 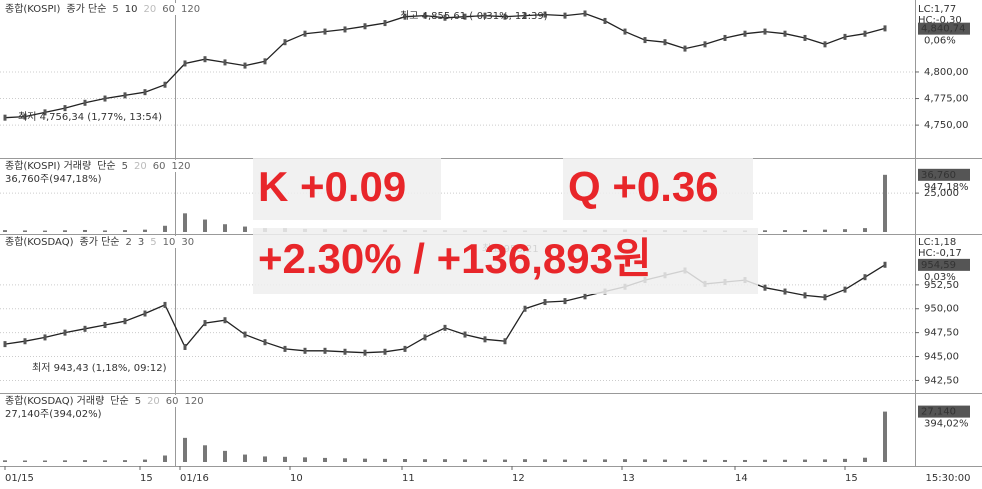 I want to click on overlay-bg, so click(x=347, y=189).